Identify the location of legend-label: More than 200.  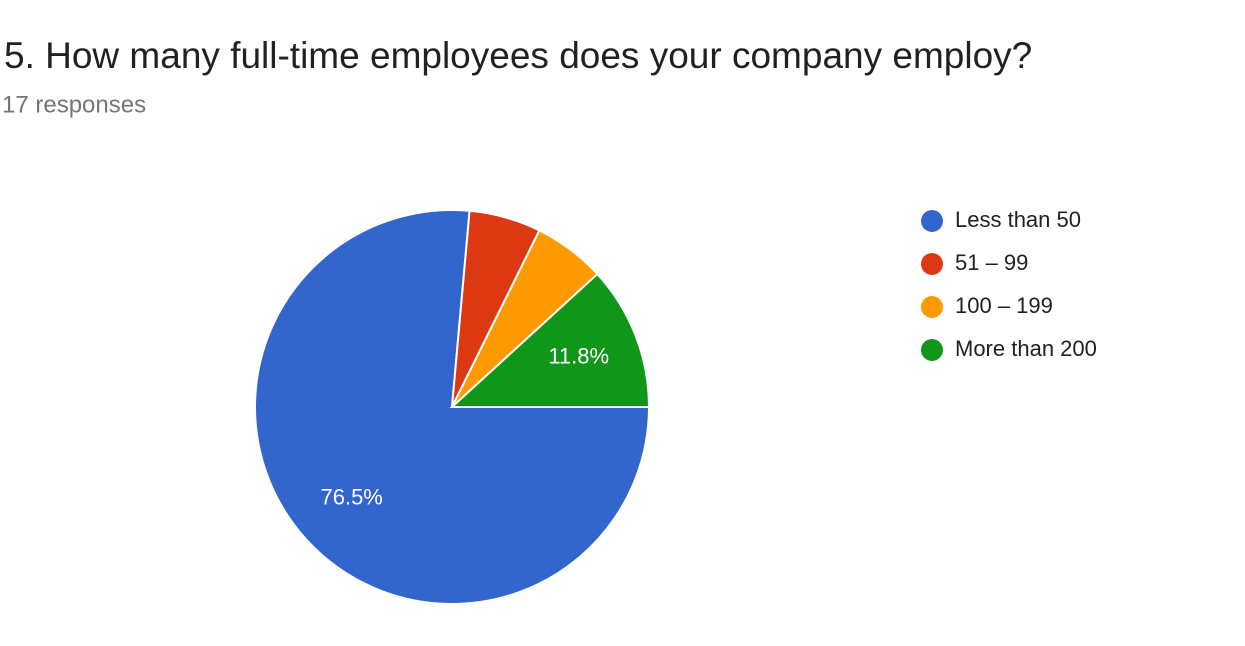
(1026, 348).